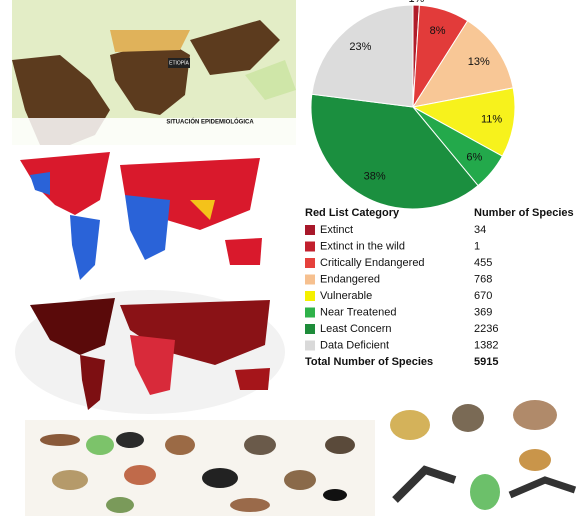 Image resolution: width=588 pixels, height=526 pixels. I want to click on species-count: 670, so click(483, 296).